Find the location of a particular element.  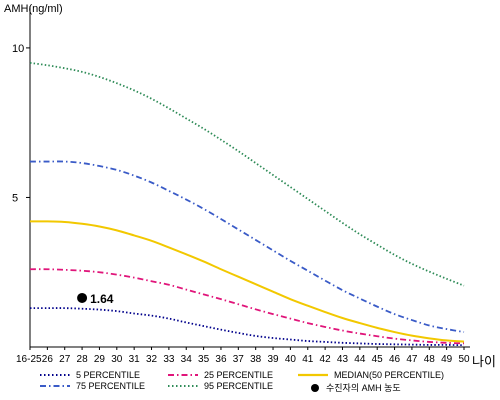

x-tick-label: 26 is located at coordinates (48, 359).